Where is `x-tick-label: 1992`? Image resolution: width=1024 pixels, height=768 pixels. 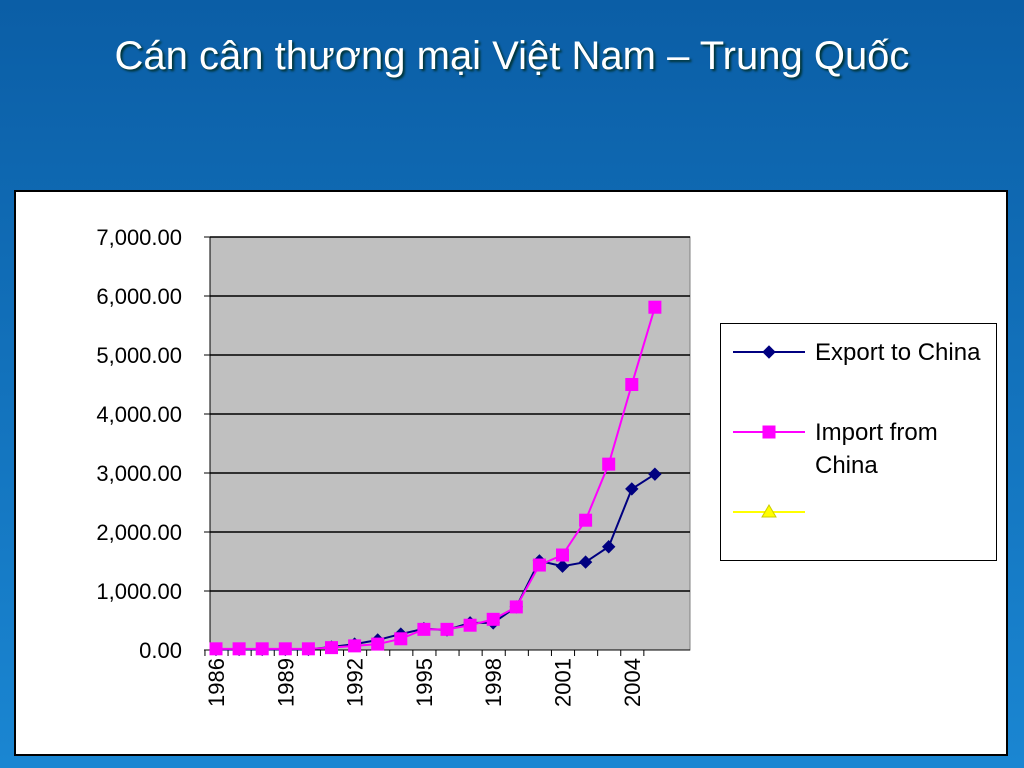
x-tick-label: 1992 is located at coordinates (355, 682).